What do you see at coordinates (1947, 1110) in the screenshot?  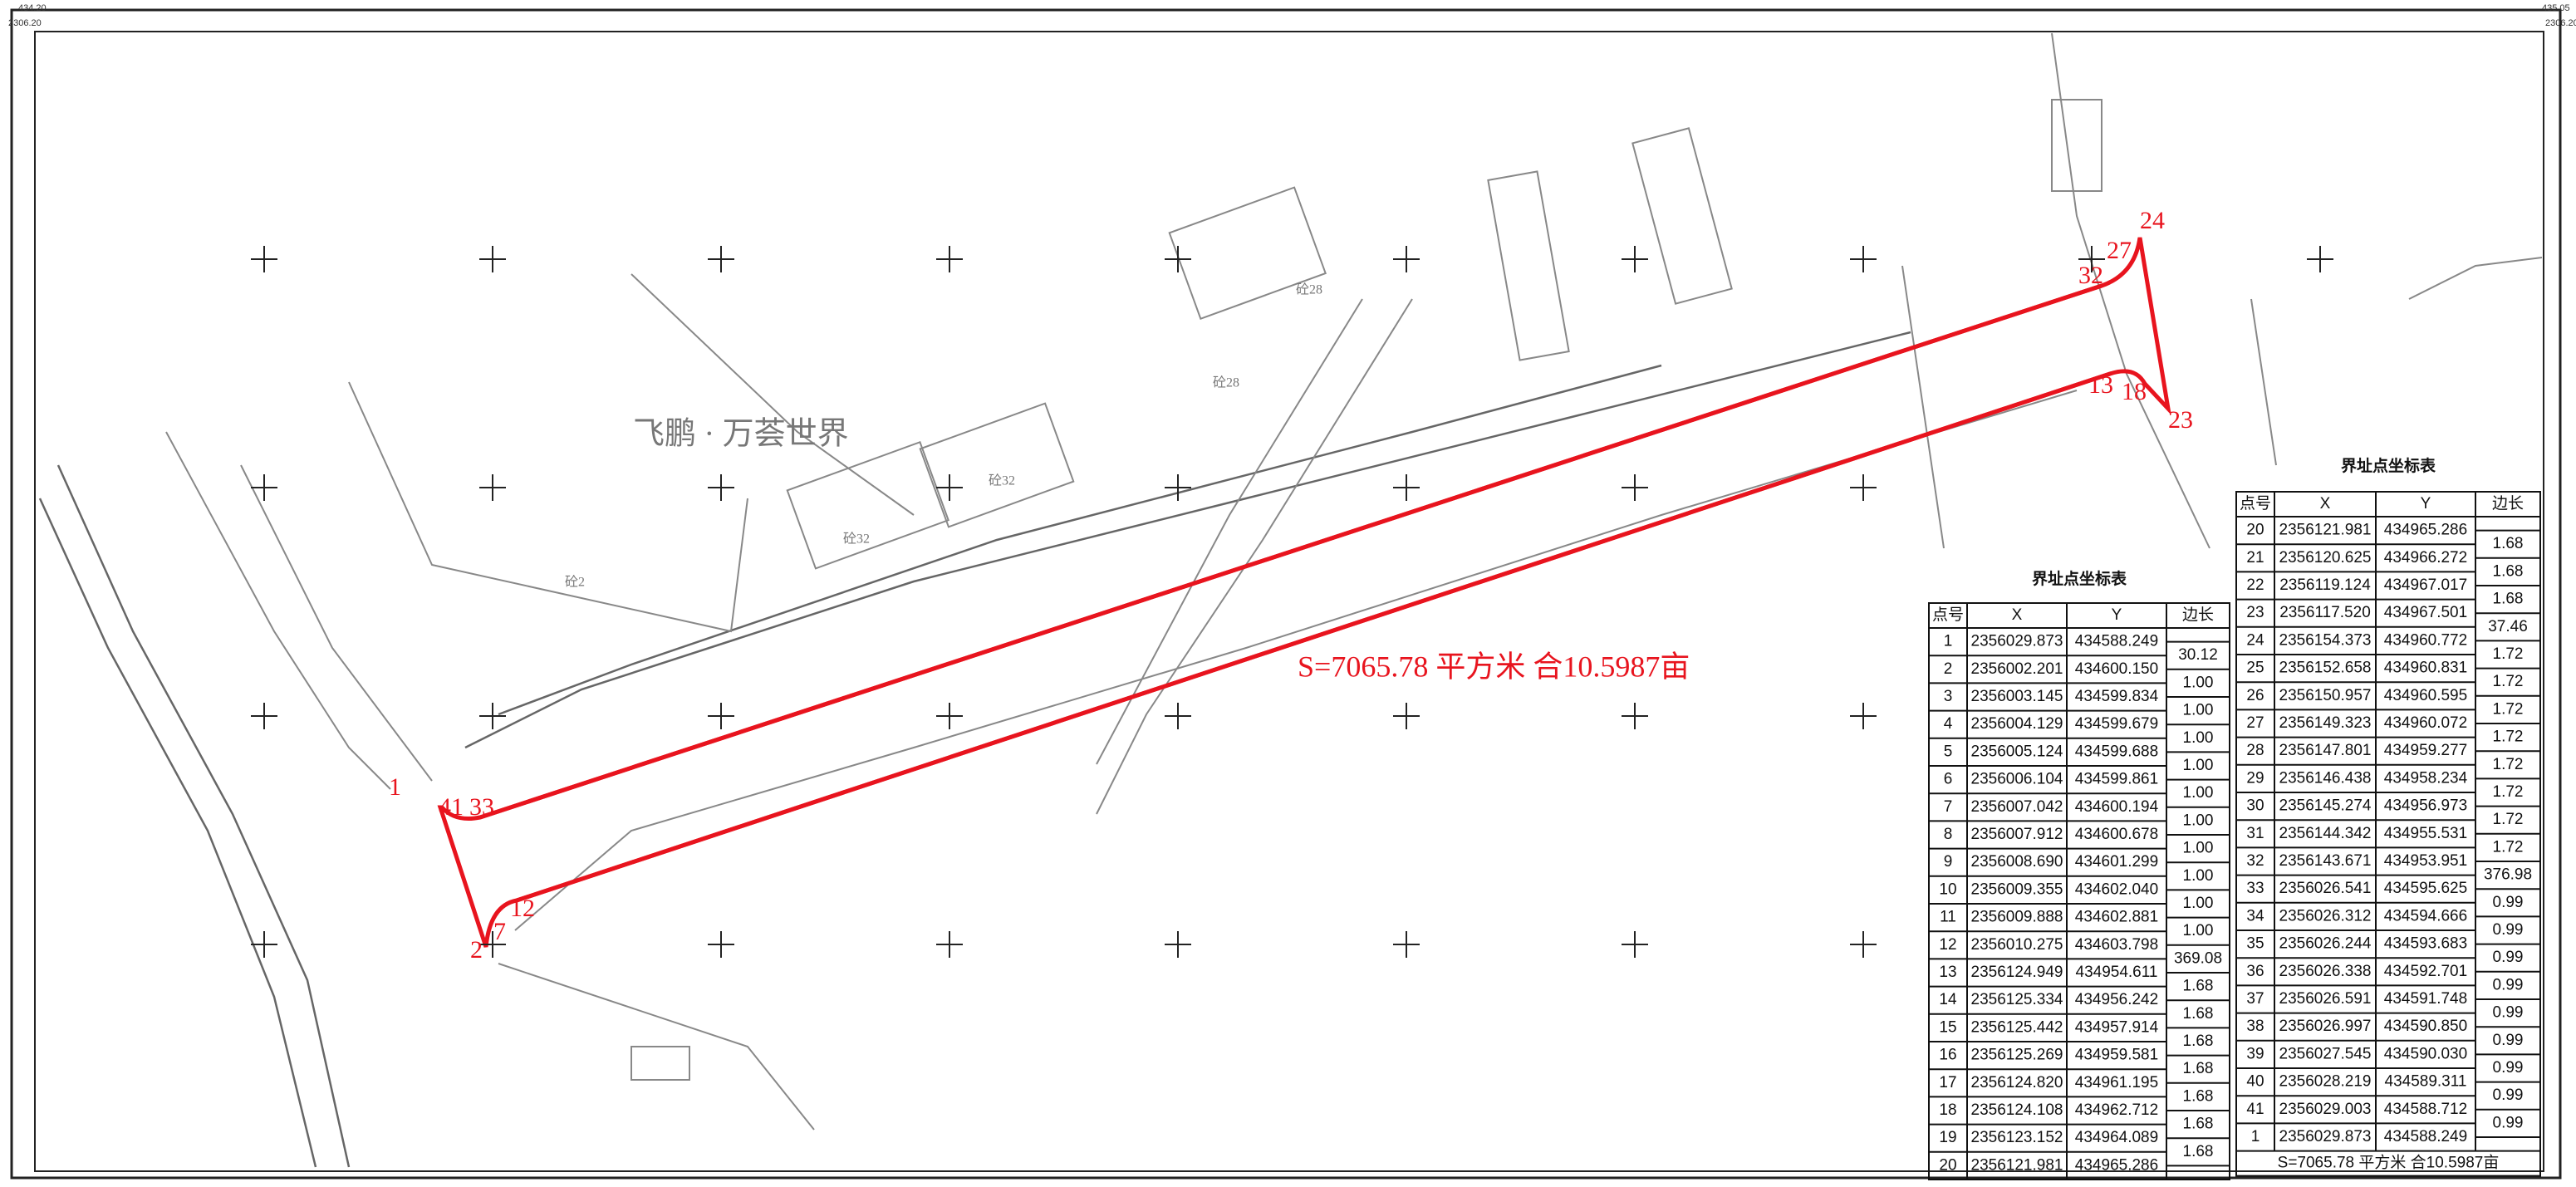 I see `table-cell: 18` at bounding box center [1947, 1110].